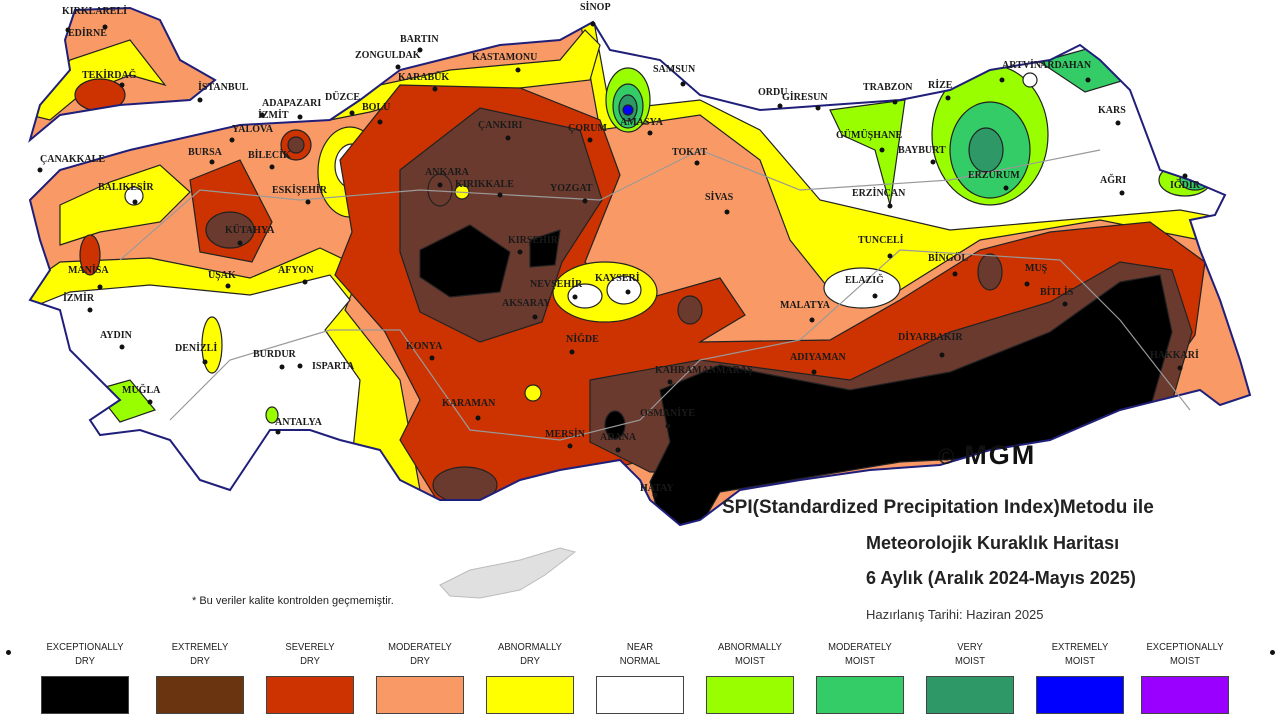 Image resolution: width=1280 pixels, height=720 pixels. Describe the element at coordinates (994, 180) in the screenshot. I see `city-marker: ERZURUM` at that location.